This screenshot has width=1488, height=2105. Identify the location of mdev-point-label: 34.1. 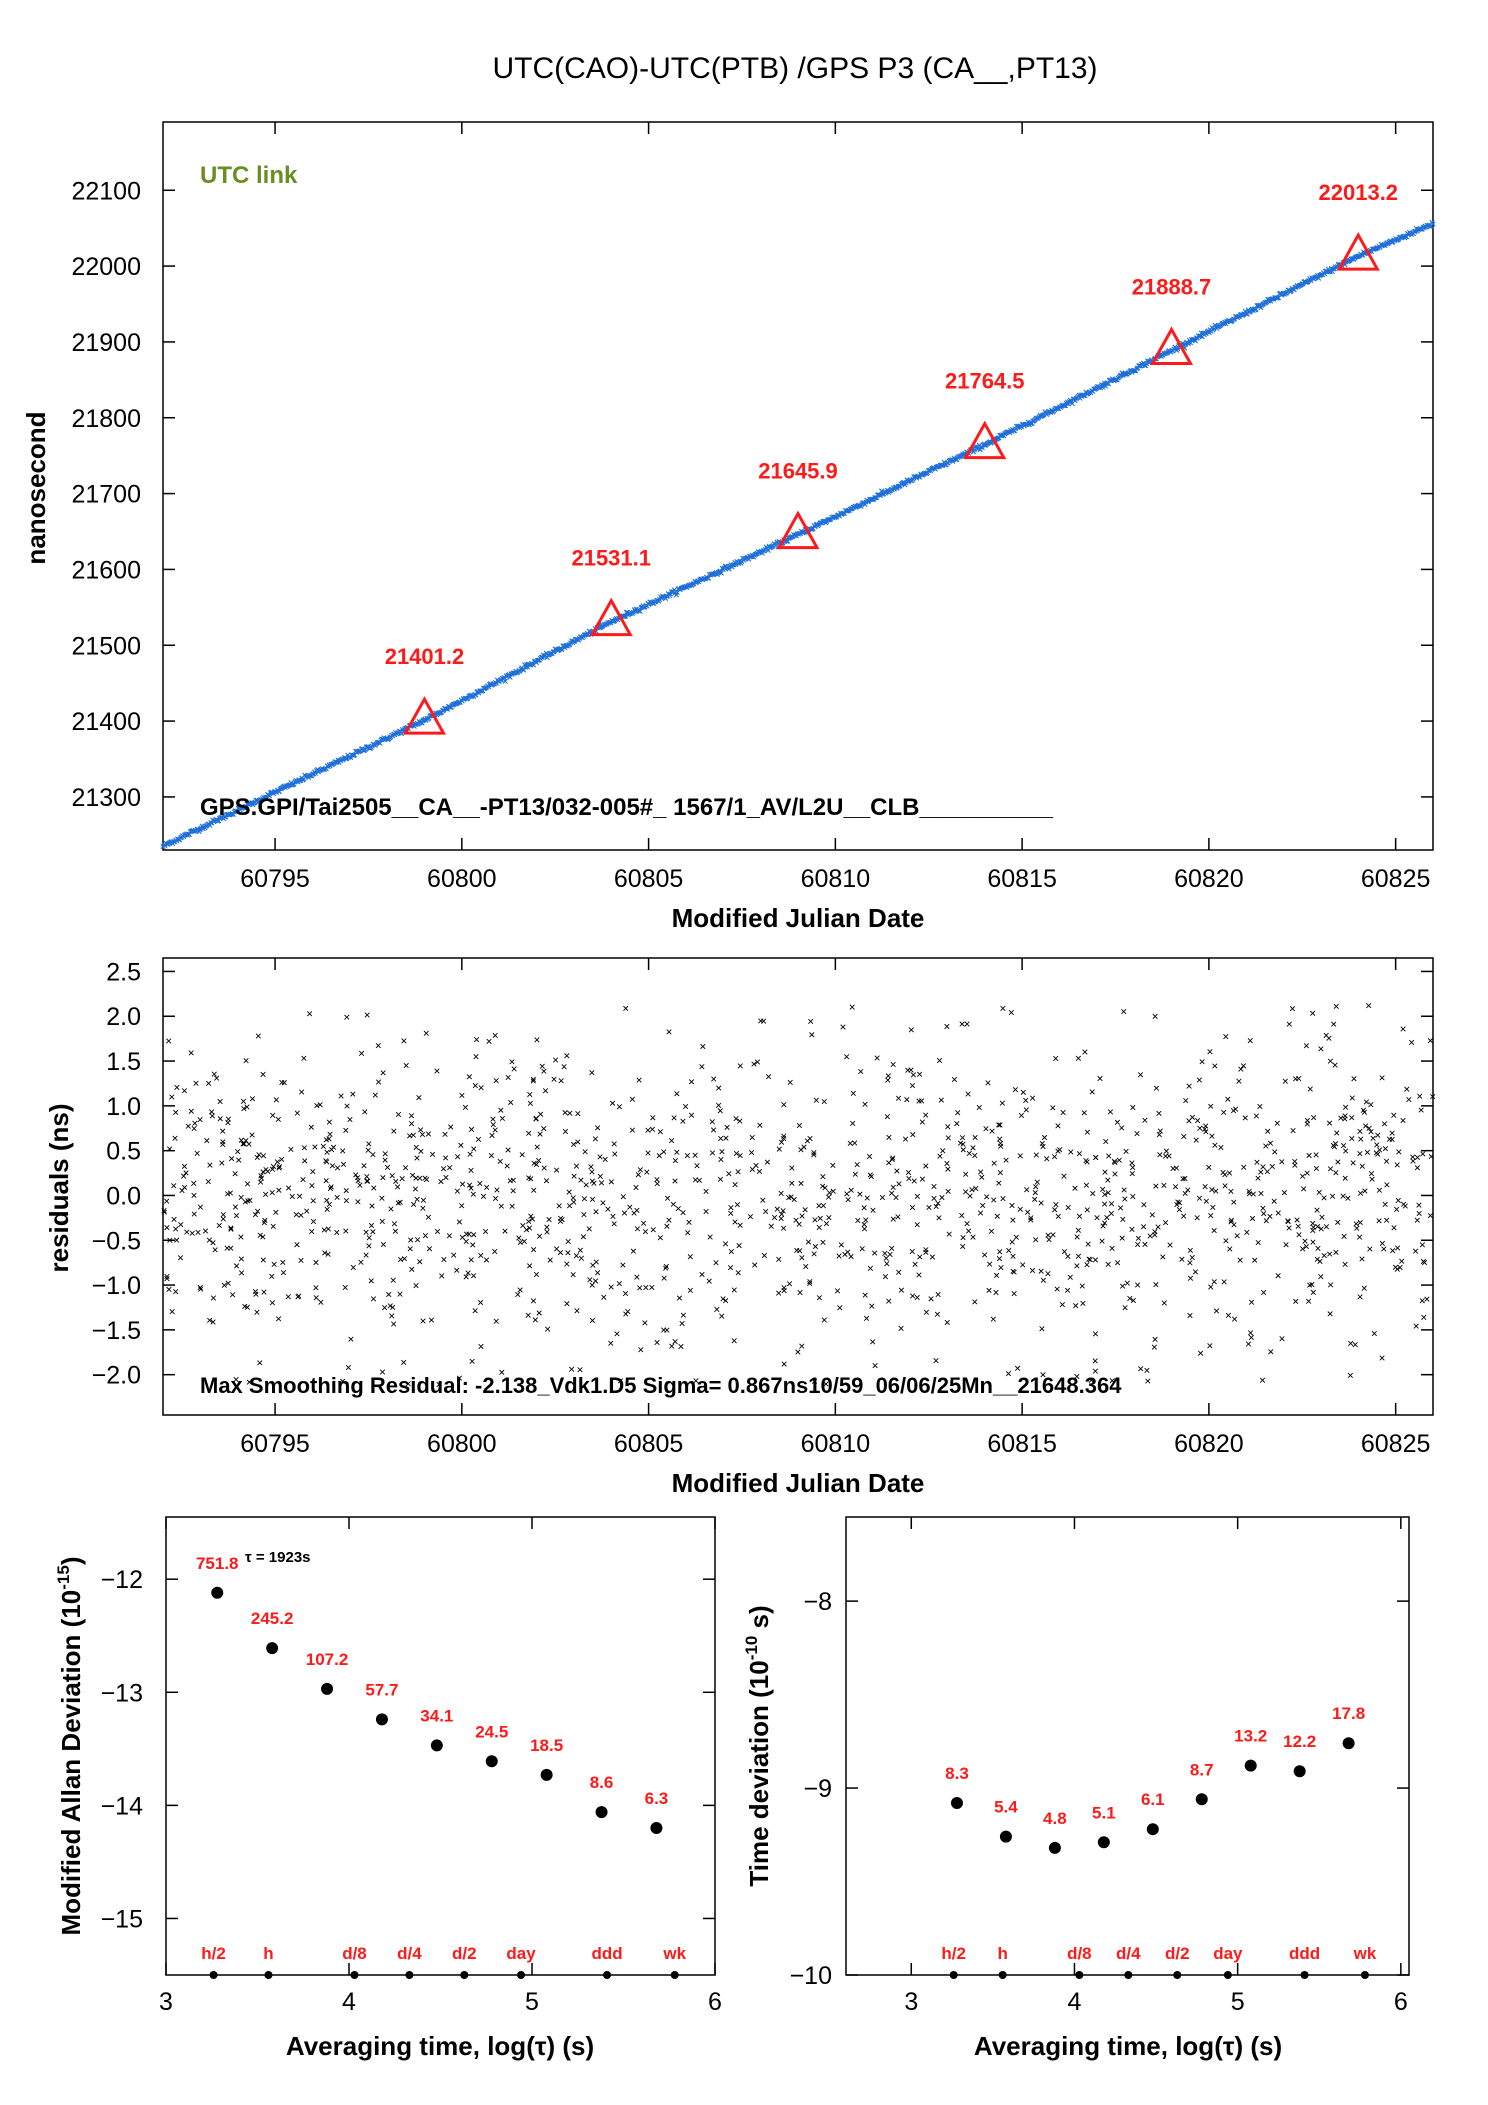
(436, 1715).